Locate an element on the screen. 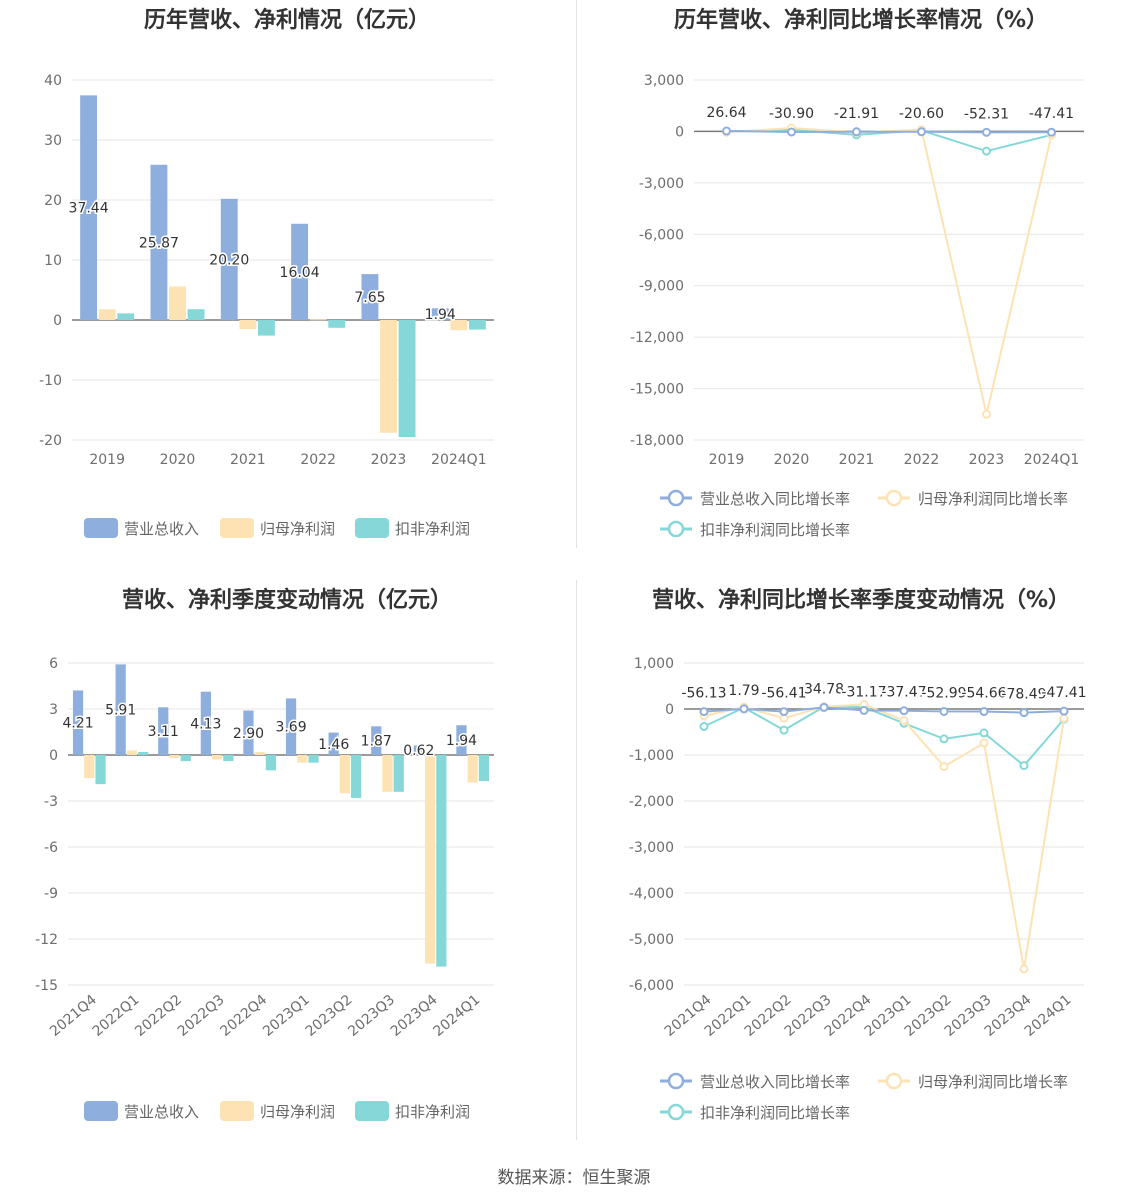  bar-value-label: 7.65 is located at coordinates (369, 298).